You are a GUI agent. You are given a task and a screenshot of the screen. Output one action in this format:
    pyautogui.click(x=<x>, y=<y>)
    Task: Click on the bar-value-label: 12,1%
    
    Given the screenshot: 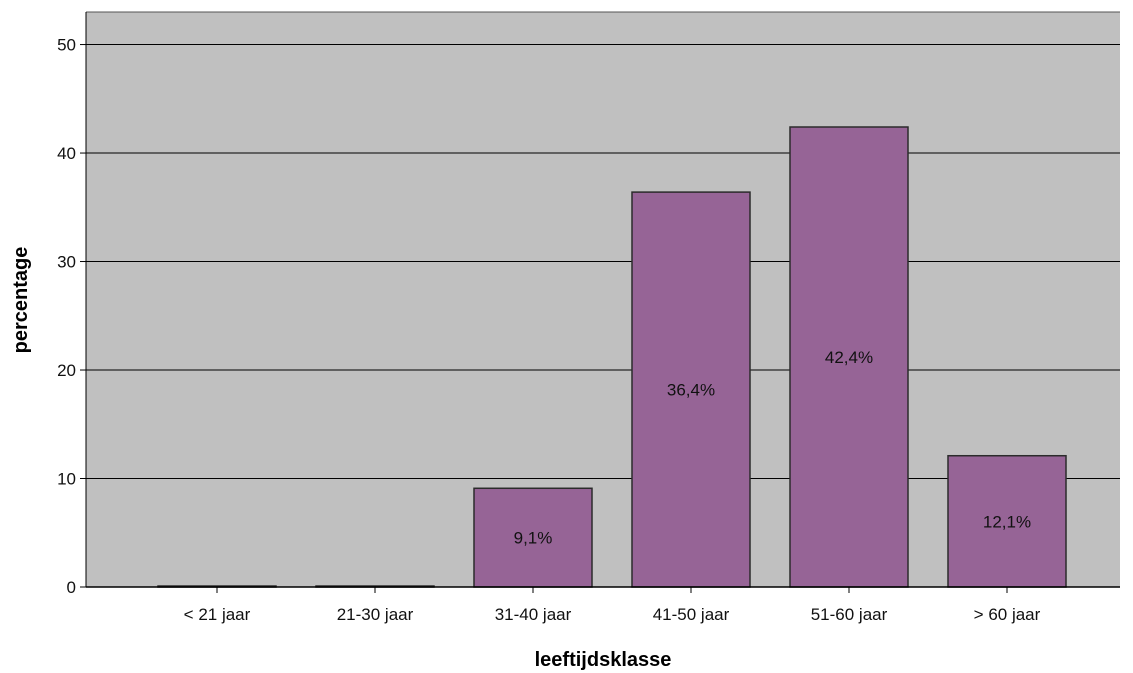 What is the action you would take?
    pyautogui.click(x=1007, y=521)
    